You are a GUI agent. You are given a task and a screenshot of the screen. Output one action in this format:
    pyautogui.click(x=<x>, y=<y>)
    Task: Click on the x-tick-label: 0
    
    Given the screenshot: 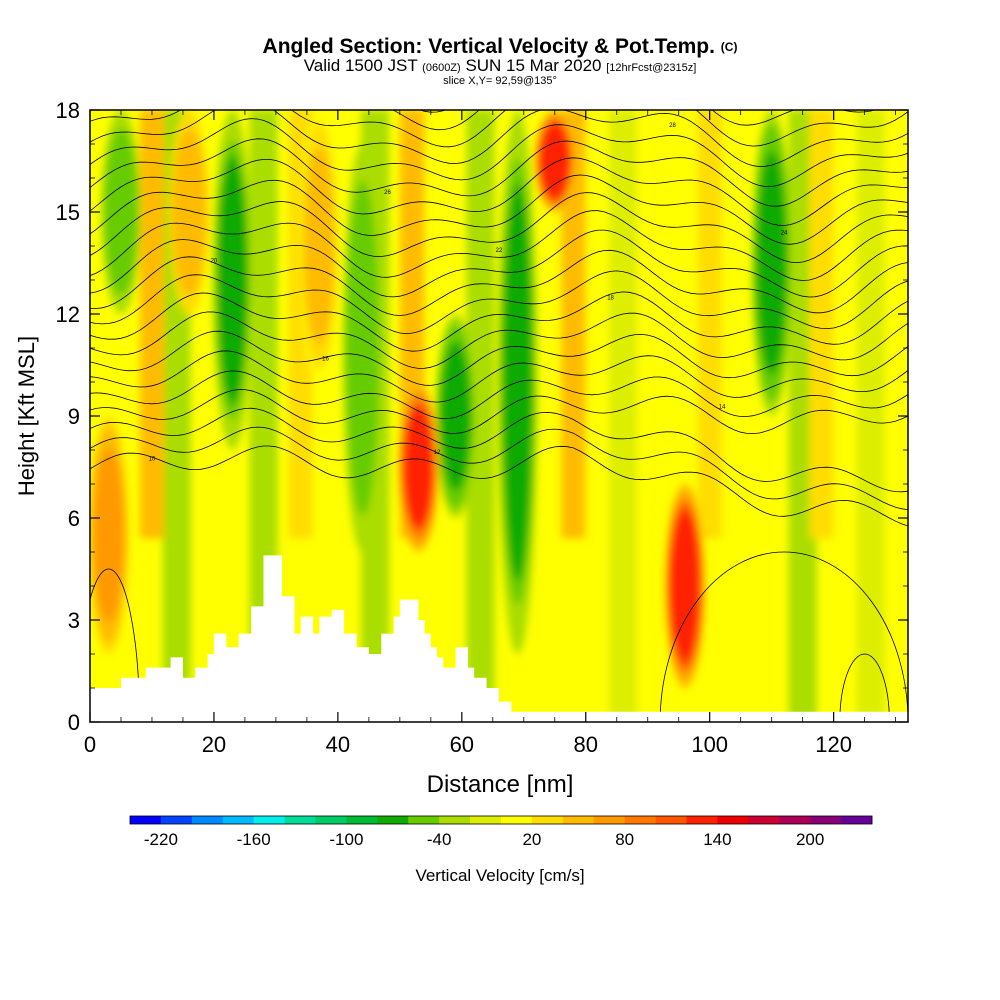 What is the action you would take?
    pyautogui.click(x=90, y=744)
    